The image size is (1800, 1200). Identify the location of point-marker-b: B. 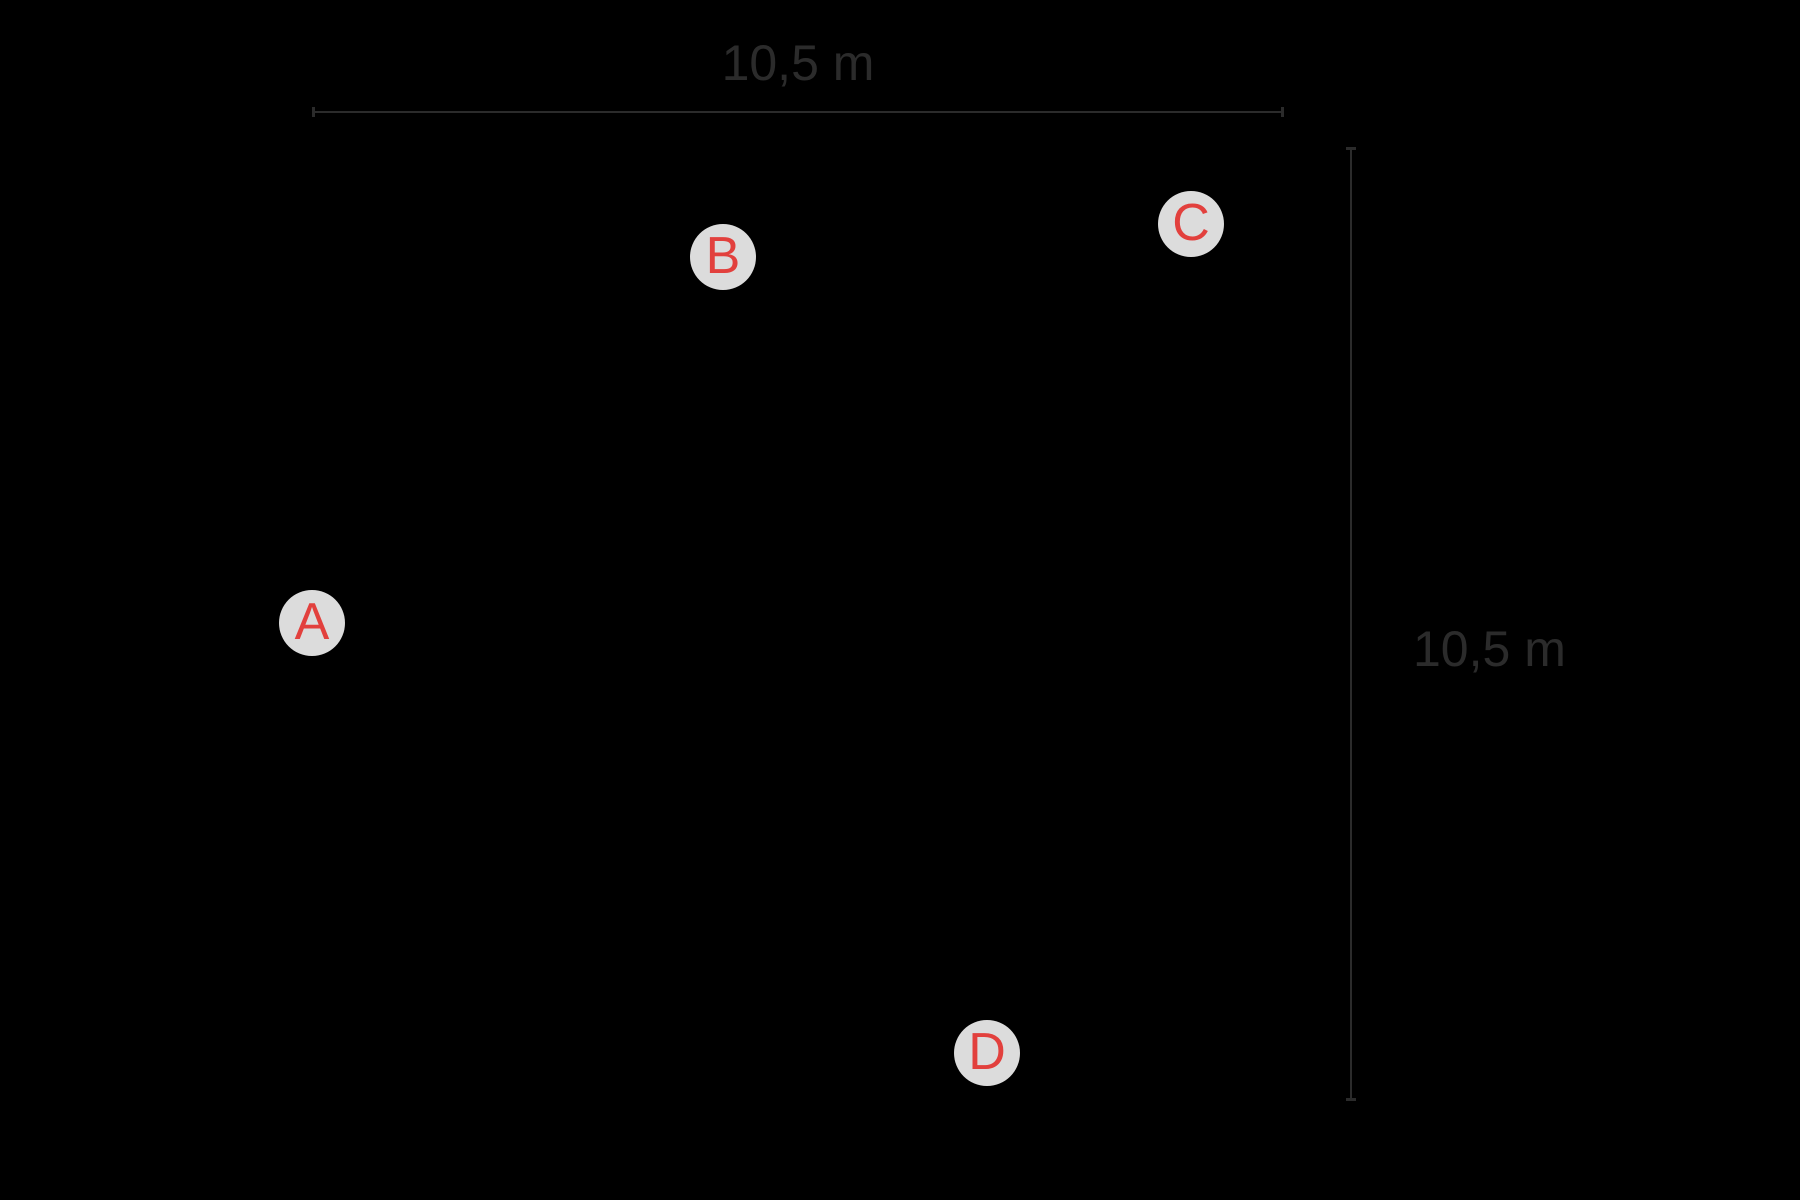
(723, 257).